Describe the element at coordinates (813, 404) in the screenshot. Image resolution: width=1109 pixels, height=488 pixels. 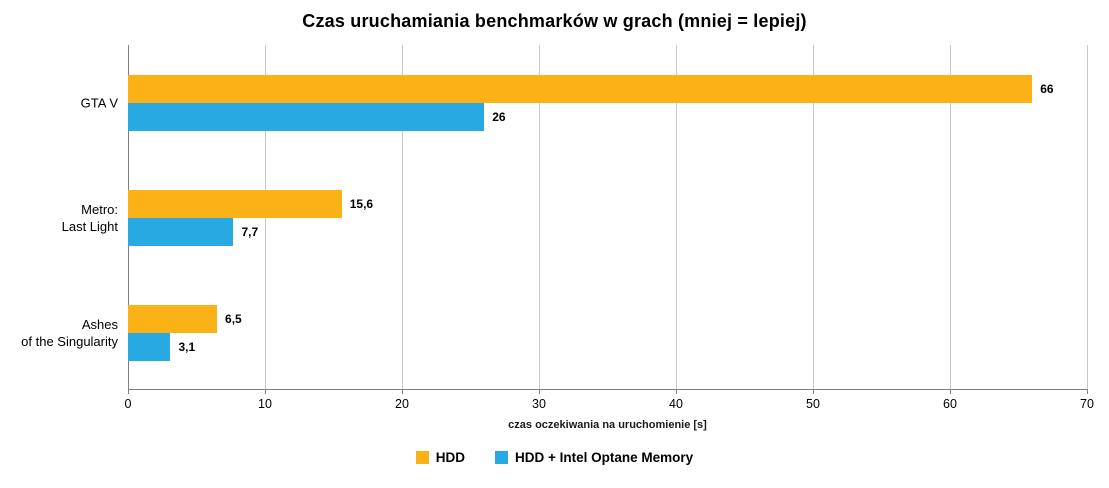
I see `x-tick-label: 50` at that location.